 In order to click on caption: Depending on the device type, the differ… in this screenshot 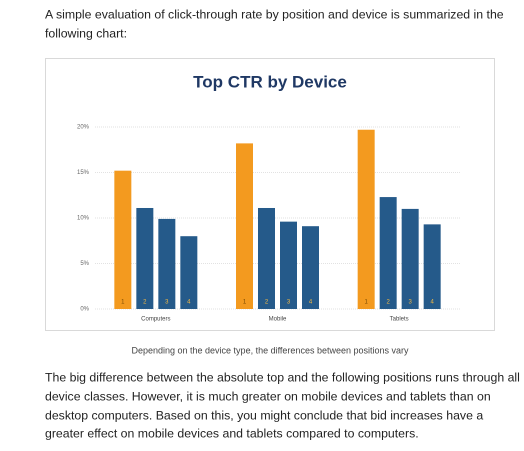, I will do `click(270, 350)`.